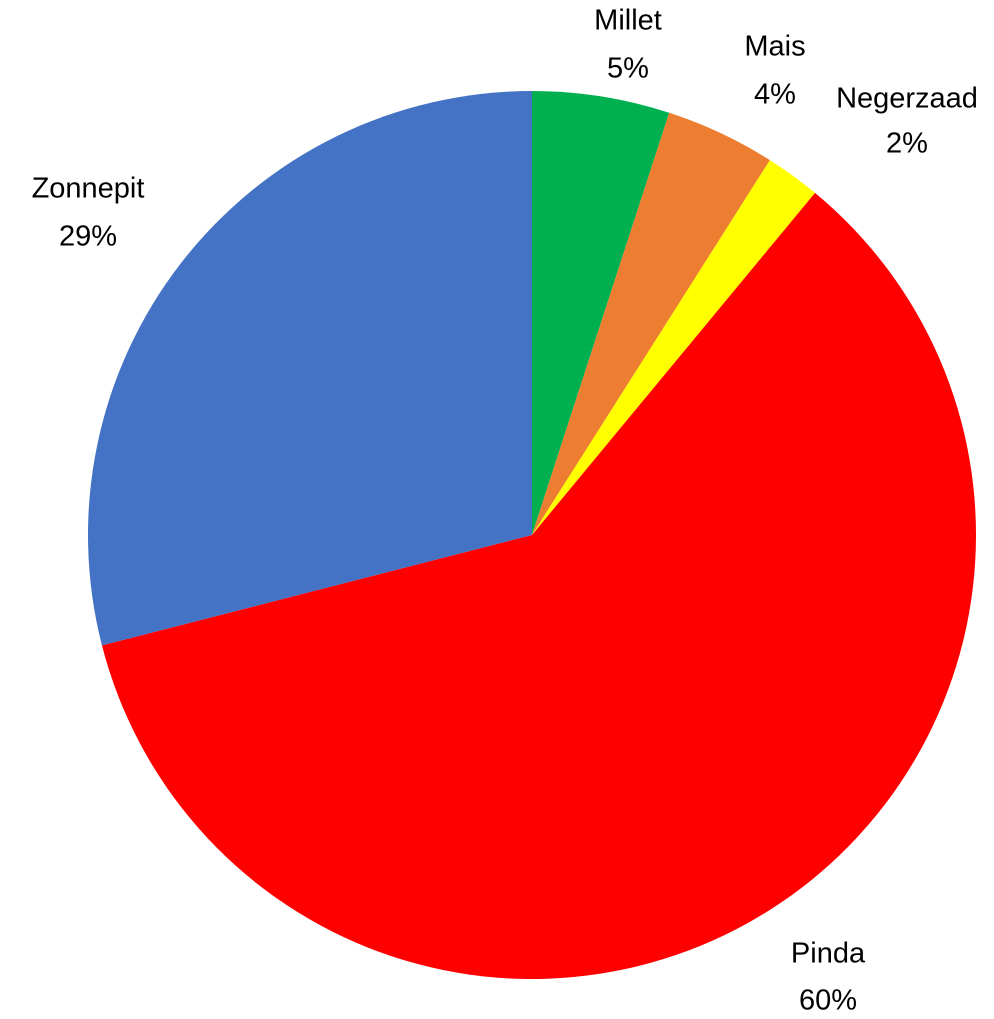 Image resolution: width=994 pixels, height=1019 pixels. What do you see at coordinates (828, 954) in the screenshot?
I see `slice-label: Pinda` at bounding box center [828, 954].